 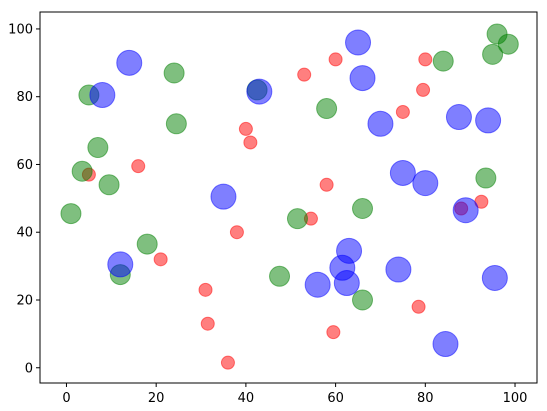 What do you see at coordinates (24, 199) in the screenshot?
I see `y-axis: 0 20 40 60 80 100` at bounding box center [24, 199].